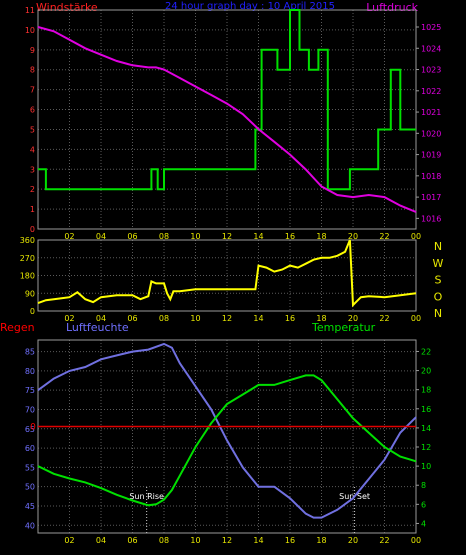 This screenshot has width=466, height=555. What do you see at coordinates (431, 155) in the screenshot?
I see `y-right-tick-label: 1019` at bounding box center [431, 155].